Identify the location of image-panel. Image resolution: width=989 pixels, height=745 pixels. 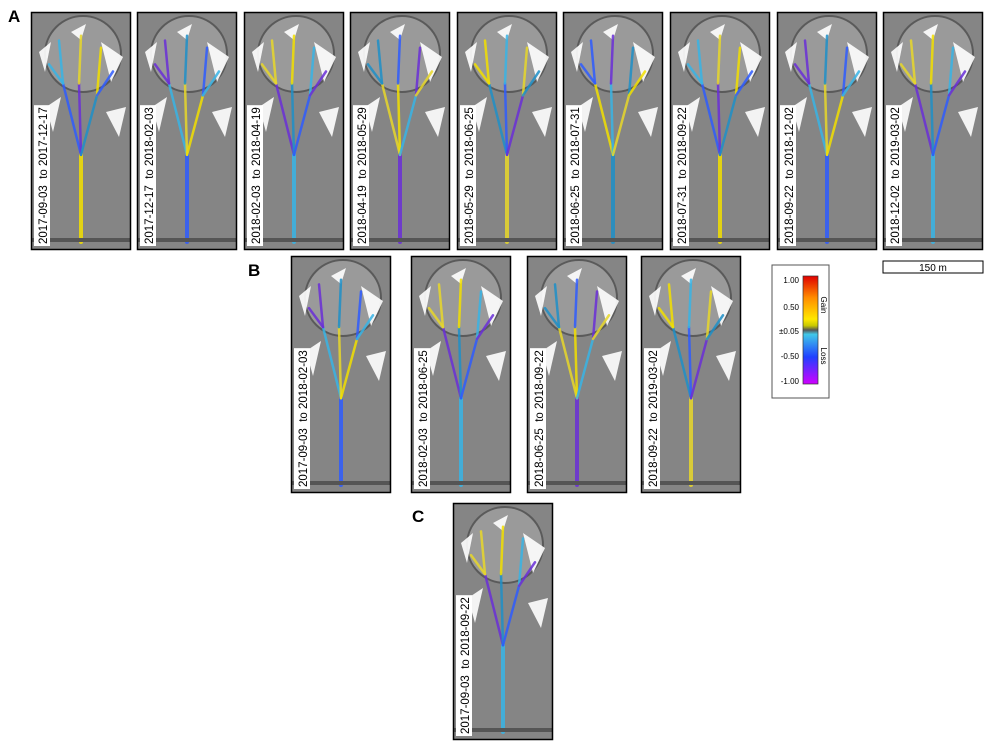
(461, 374).